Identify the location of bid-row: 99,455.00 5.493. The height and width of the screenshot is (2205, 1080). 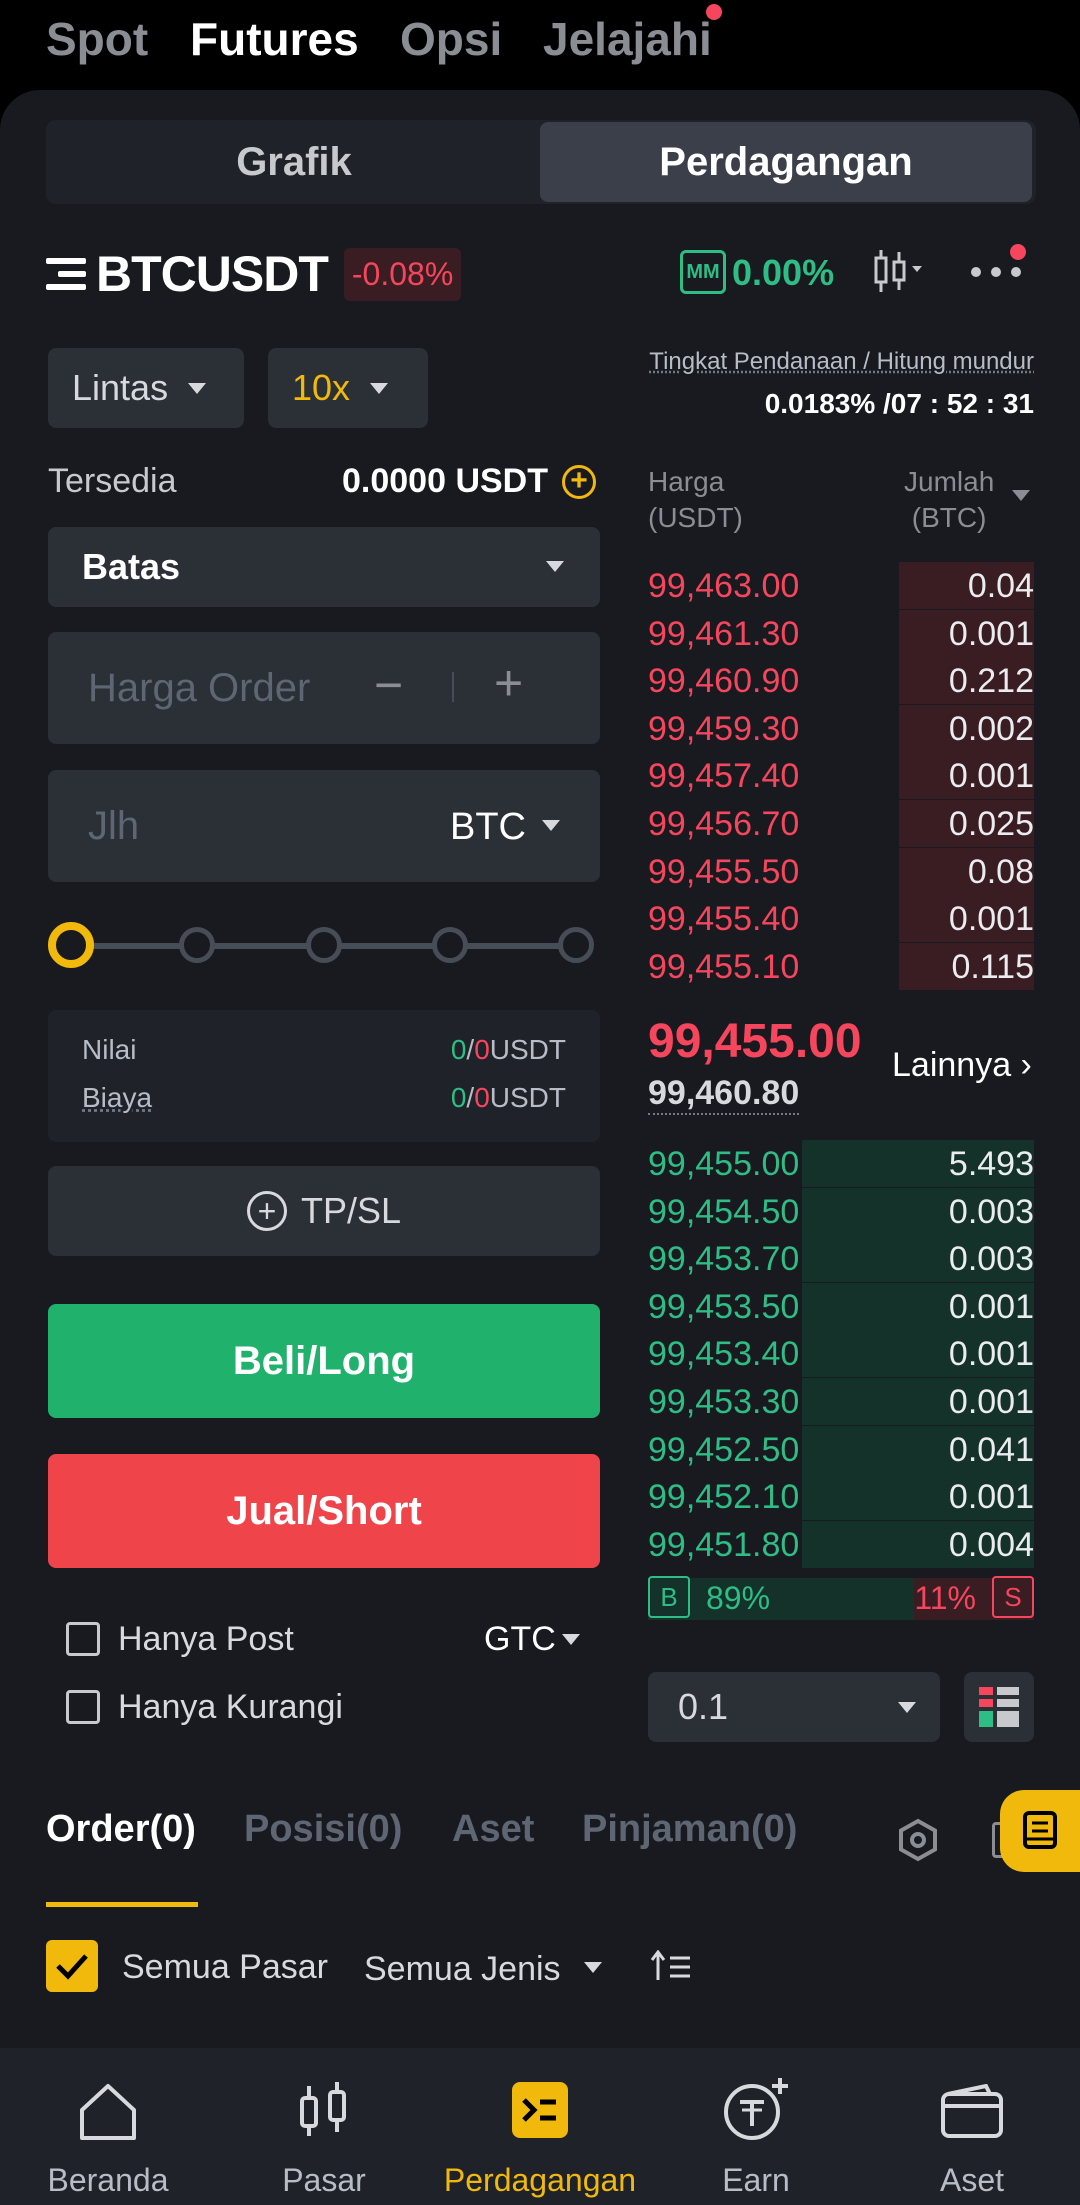
(841, 1163).